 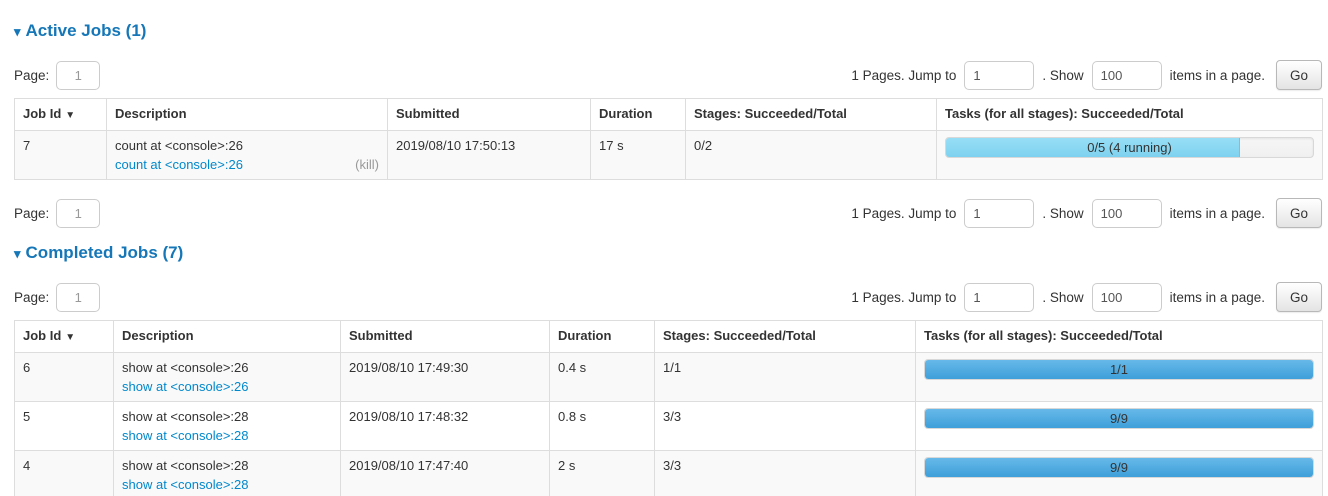 What do you see at coordinates (445, 426) in the screenshot?
I see `submitted-cell: 2019/08/10 17:48:32` at bounding box center [445, 426].